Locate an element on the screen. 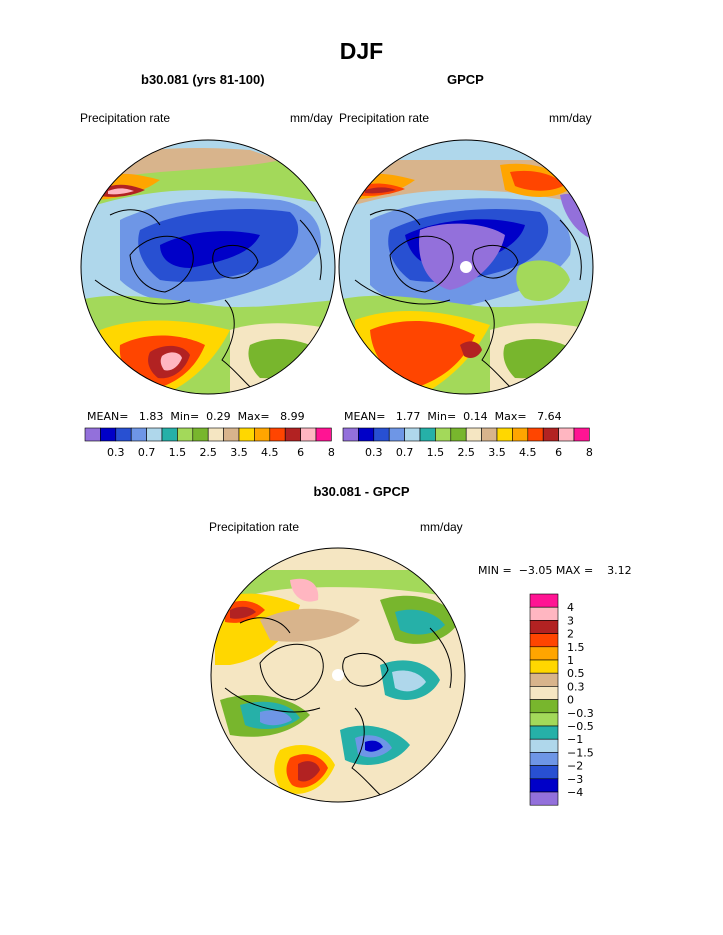  colorbar-tick-label: −0.5 is located at coordinates (580, 726).